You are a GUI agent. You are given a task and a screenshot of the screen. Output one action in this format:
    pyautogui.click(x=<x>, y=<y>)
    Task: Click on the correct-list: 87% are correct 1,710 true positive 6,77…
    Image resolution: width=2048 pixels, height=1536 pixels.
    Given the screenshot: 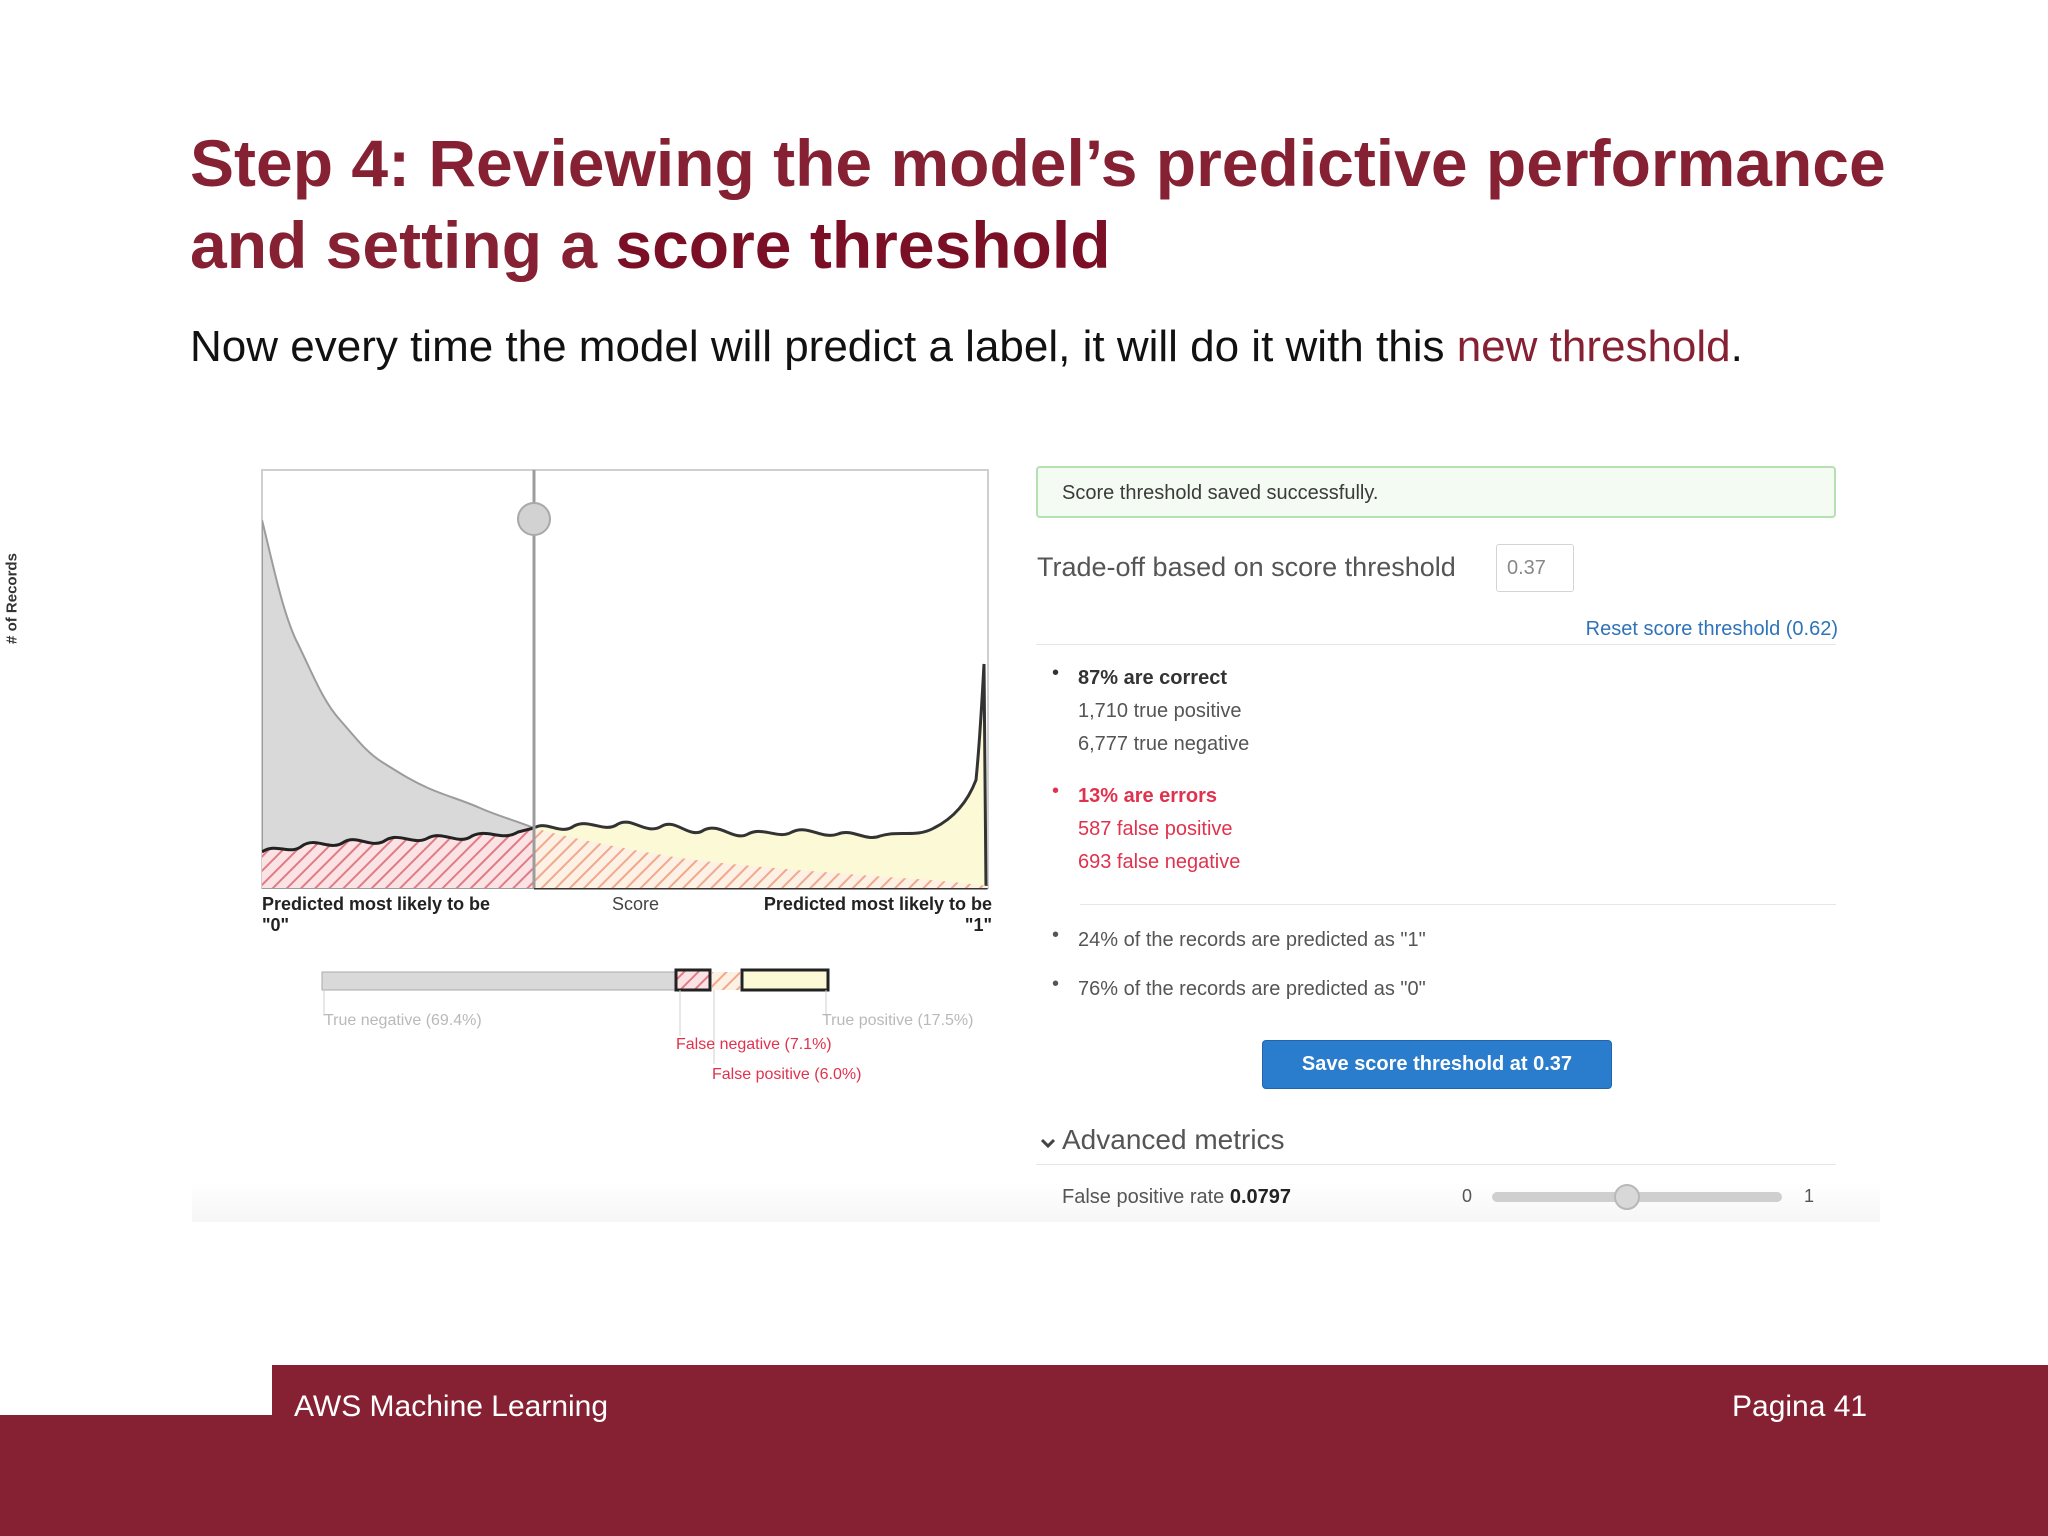 What is the action you would take?
    pyautogui.click(x=1149, y=711)
    